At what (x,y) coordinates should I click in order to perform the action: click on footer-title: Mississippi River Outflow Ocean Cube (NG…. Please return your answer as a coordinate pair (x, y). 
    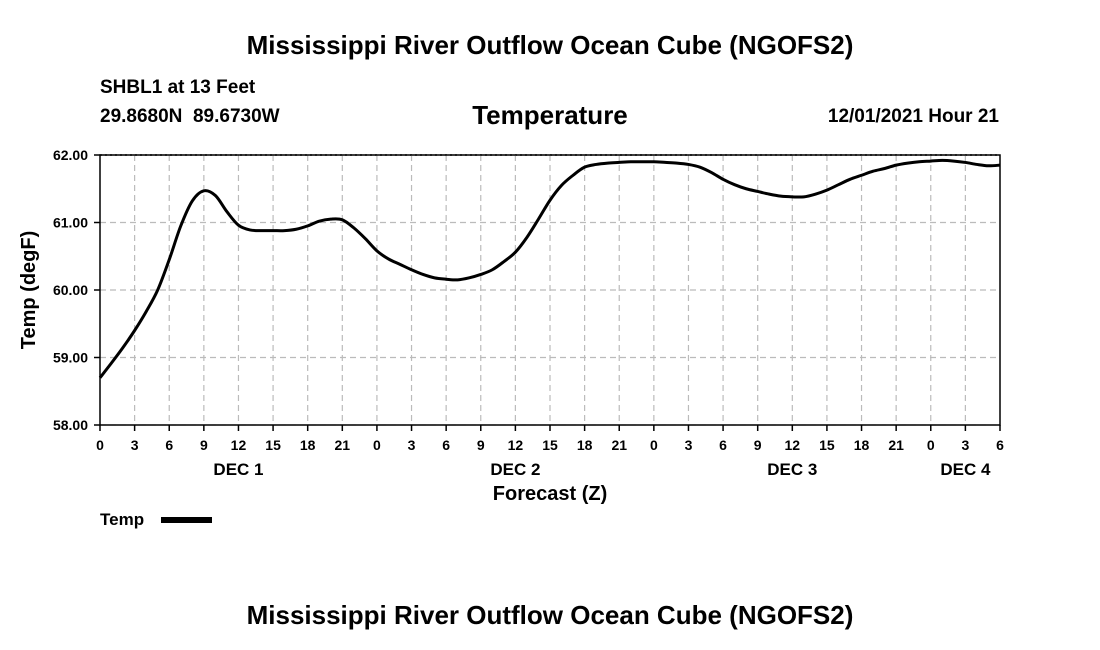
    Looking at the image, I should click on (550, 615).